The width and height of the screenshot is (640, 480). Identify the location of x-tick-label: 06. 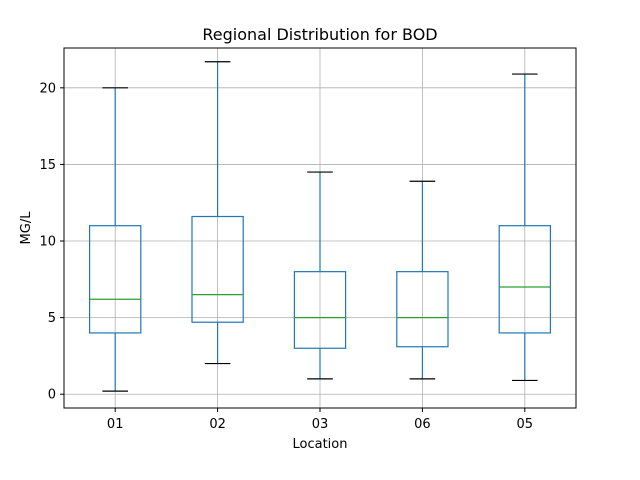
(422, 424).